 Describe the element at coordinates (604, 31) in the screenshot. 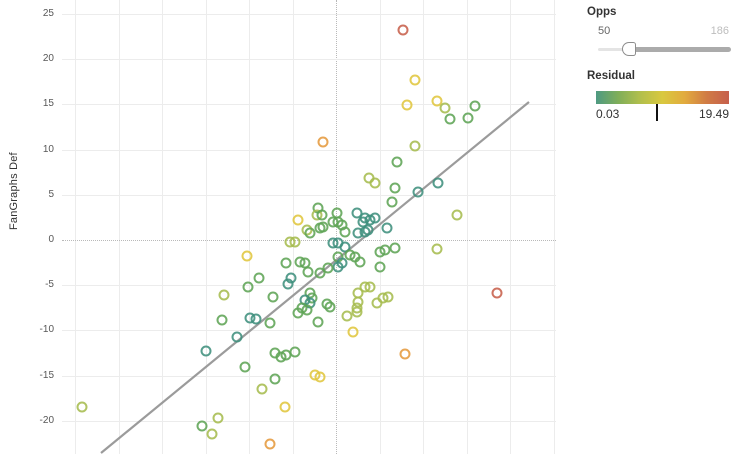

I see `opps-min-value: 50` at that location.